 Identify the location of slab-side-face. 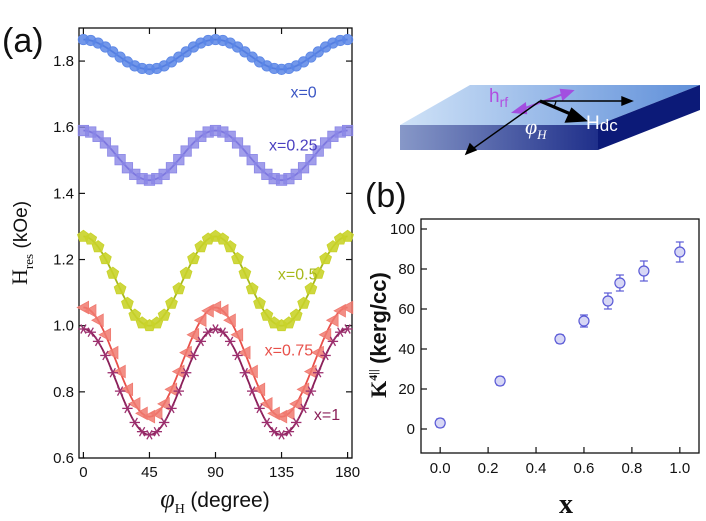
(649, 117).